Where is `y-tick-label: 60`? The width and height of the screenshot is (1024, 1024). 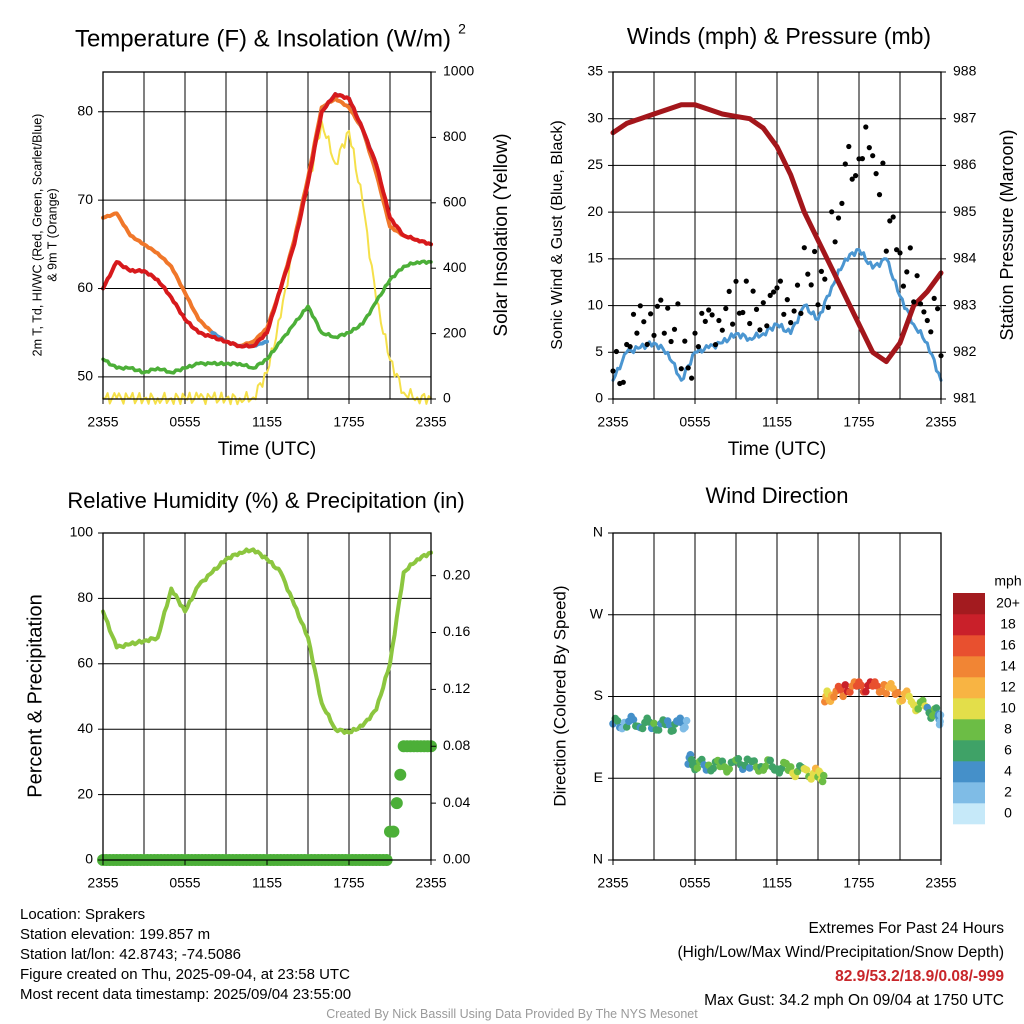 y-tick-label: 60 is located at coordinates (85, 663).